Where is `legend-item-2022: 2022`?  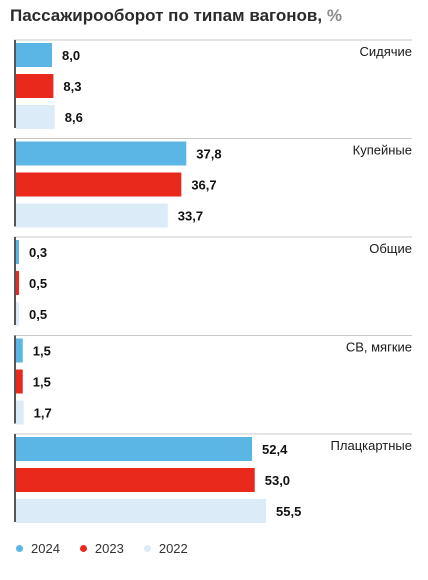 legend-item-2022: 2022 is located at coordinates (165, 548).